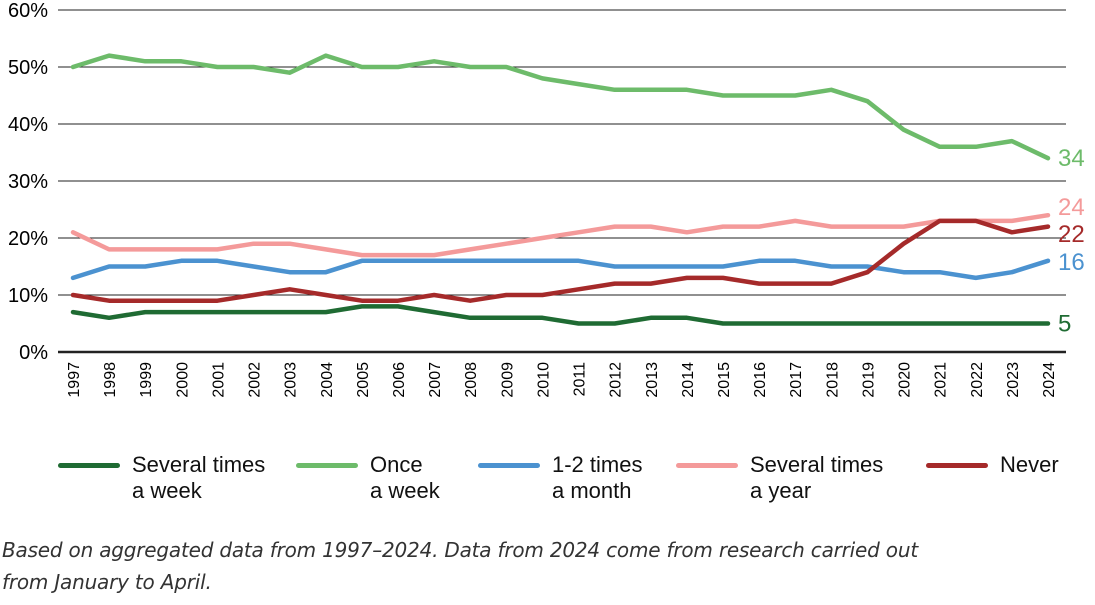 Image resolution: width=1095 pixels, height=605 pixels. I want to click on legend-label: Several times a week, so click(198, 478).